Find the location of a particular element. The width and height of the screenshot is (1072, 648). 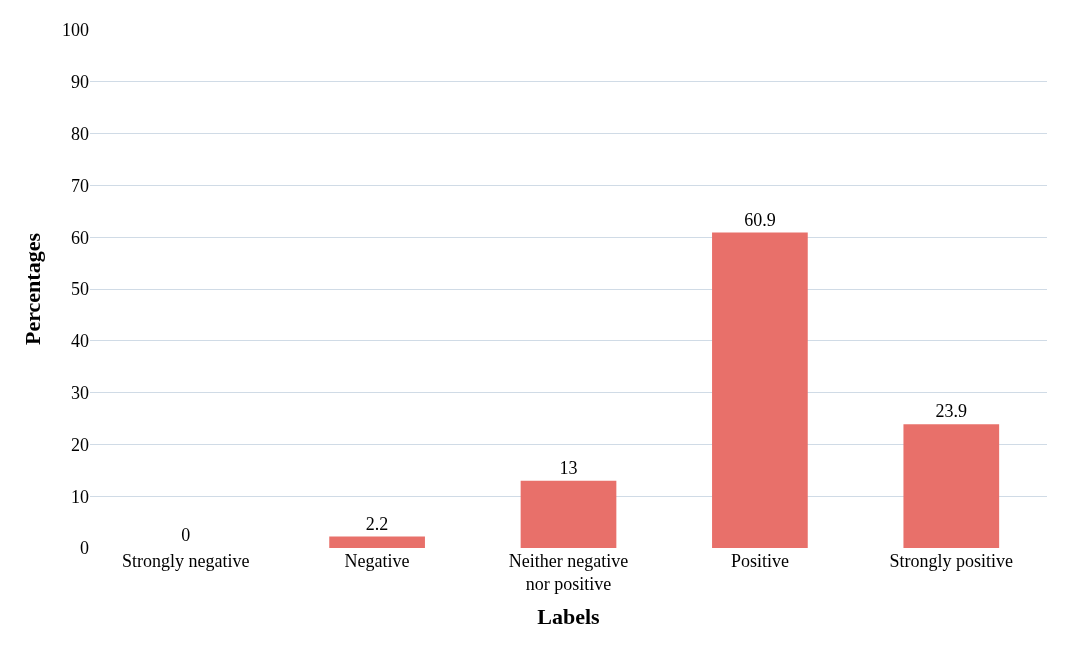

y-tick-label: 0 is located at coordinates (84, 548).